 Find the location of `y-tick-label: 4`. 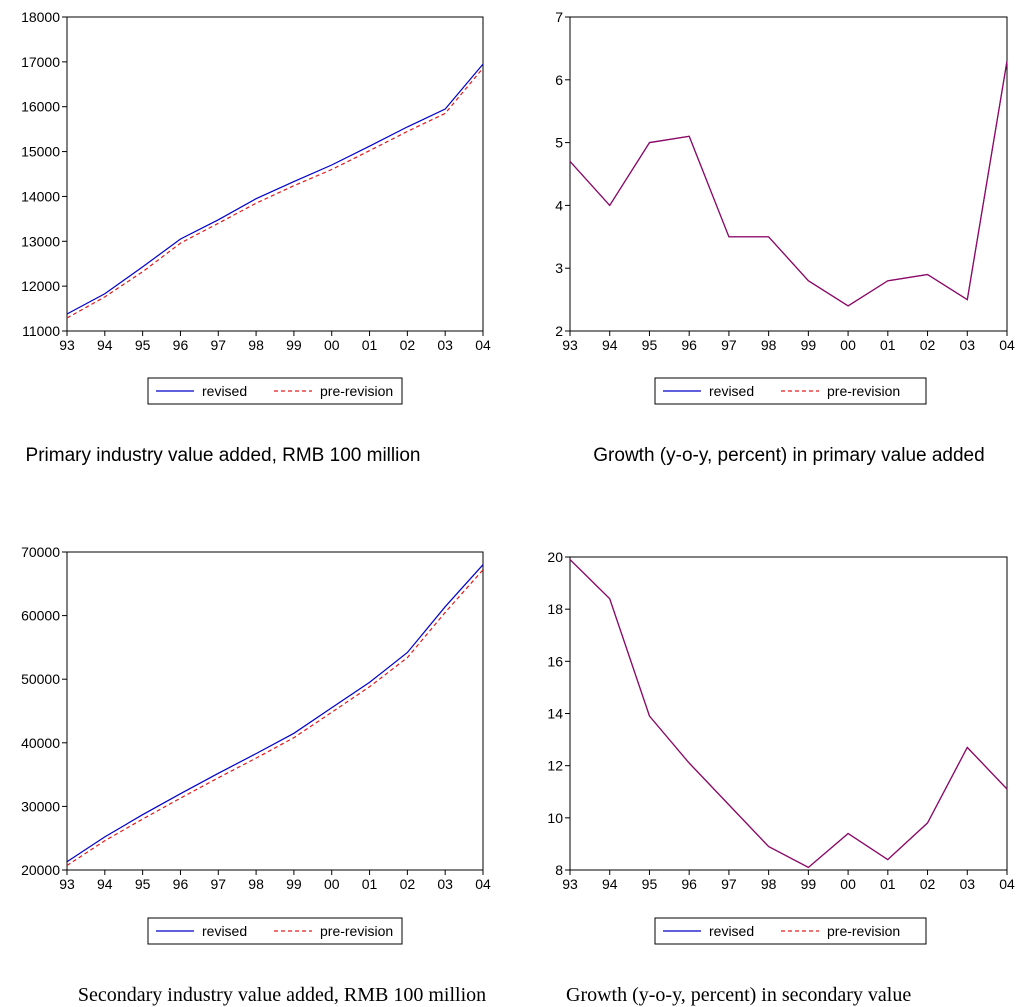

y-tick-label: 4 is located at coordinates (559, 205).